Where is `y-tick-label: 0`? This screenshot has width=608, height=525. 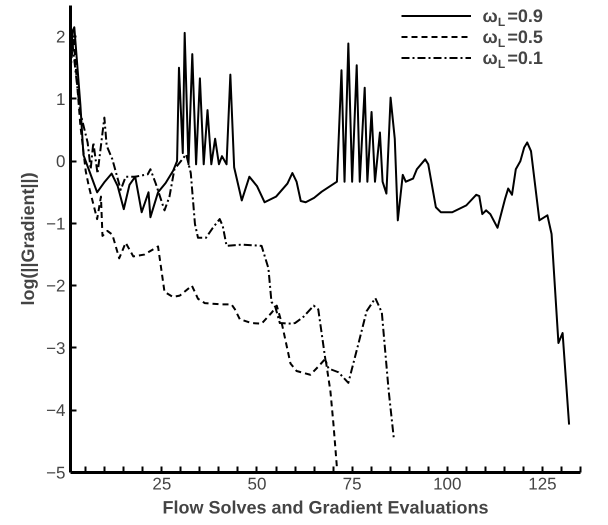 y-tick-label: 0 is located at coordinates (61, 162).